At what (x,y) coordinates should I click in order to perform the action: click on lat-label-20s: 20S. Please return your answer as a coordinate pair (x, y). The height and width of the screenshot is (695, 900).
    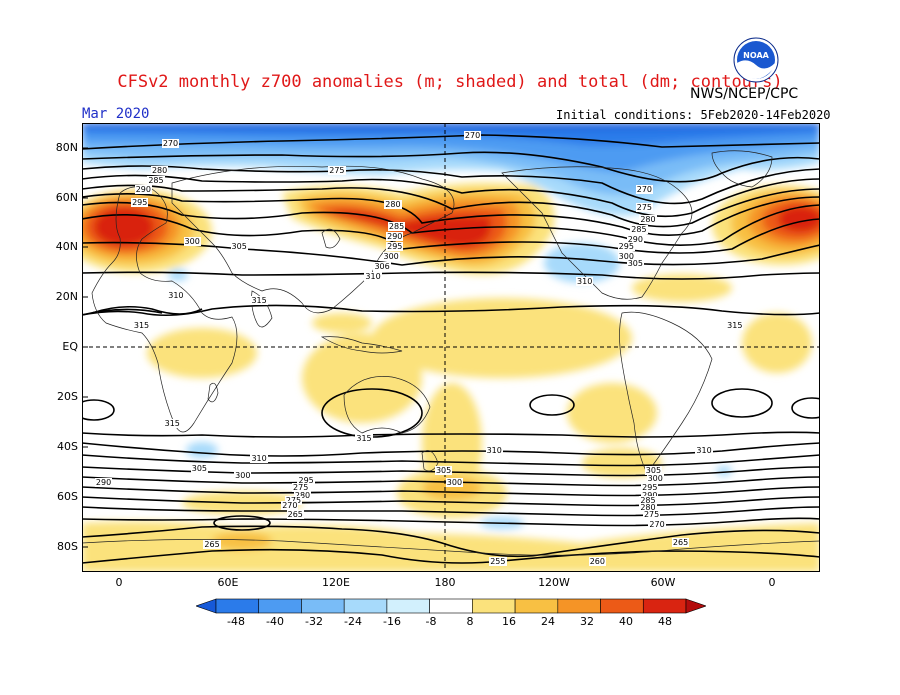
    Looking at the image, I should click on (67, 396).